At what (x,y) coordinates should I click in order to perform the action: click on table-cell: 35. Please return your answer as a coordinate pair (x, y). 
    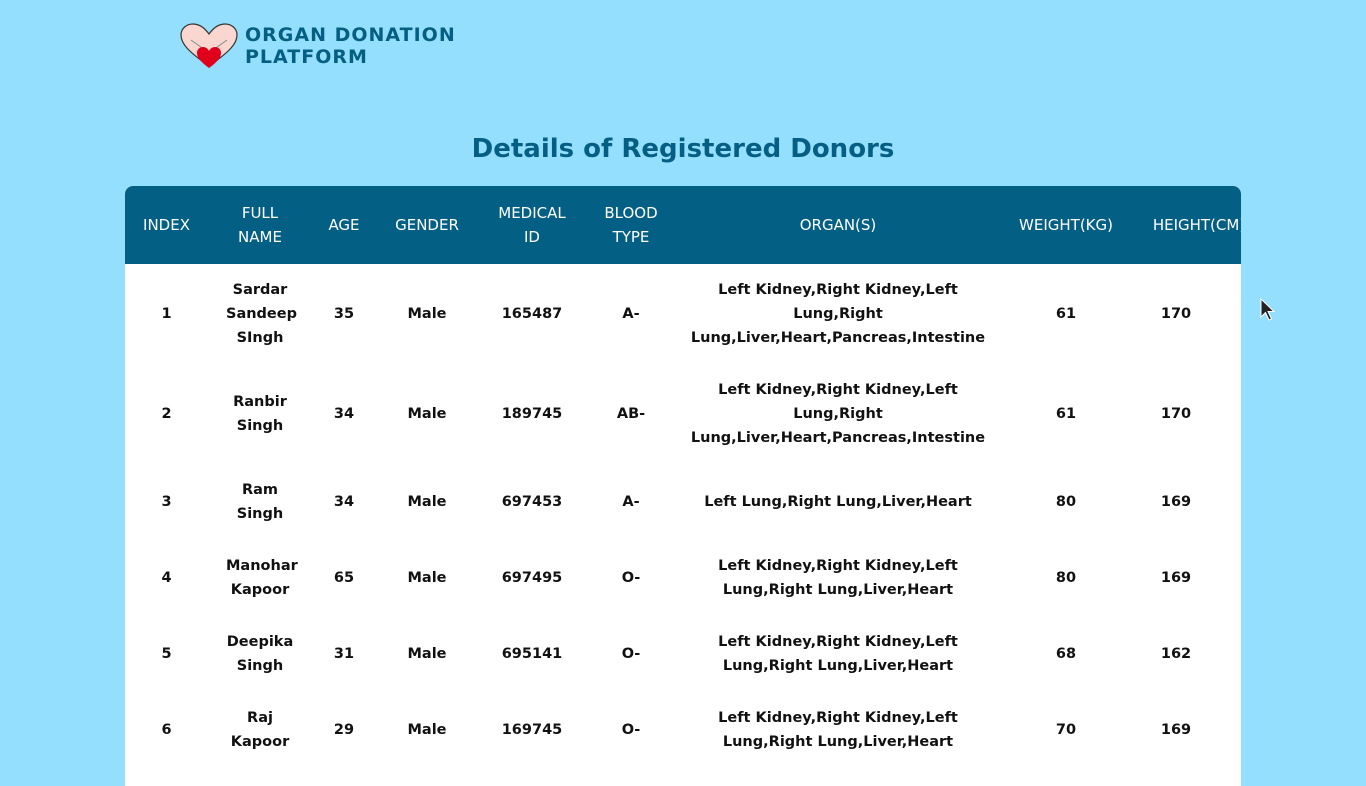
    Looking at the image, I should click on (344, 314).